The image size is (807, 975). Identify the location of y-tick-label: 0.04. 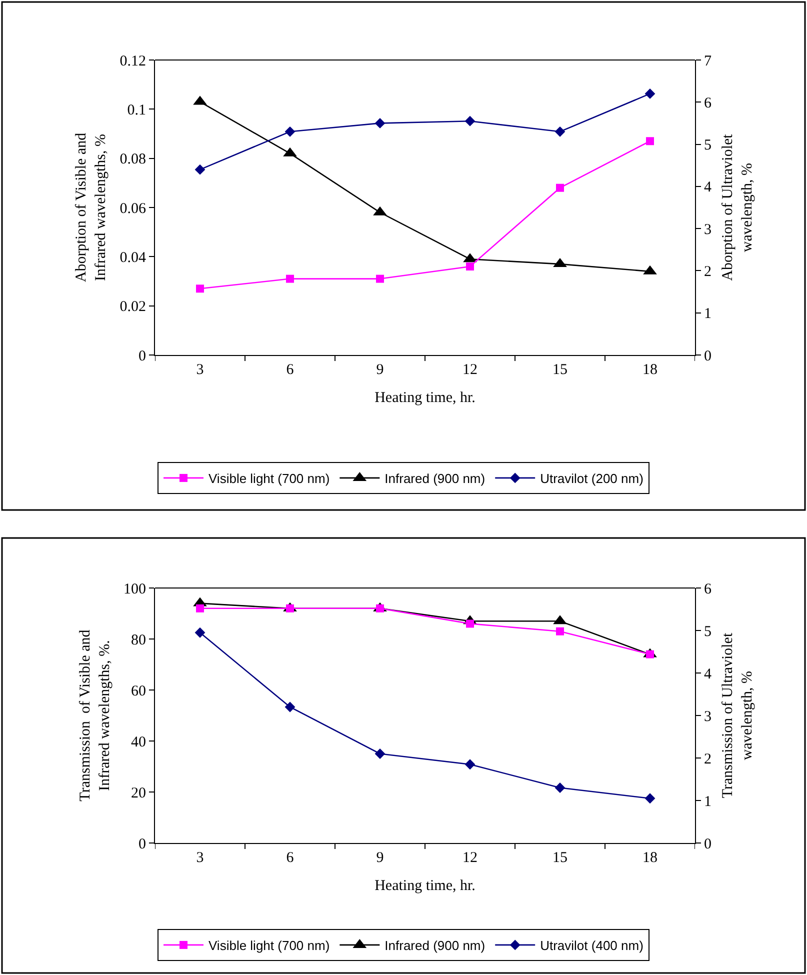
(133, 258).